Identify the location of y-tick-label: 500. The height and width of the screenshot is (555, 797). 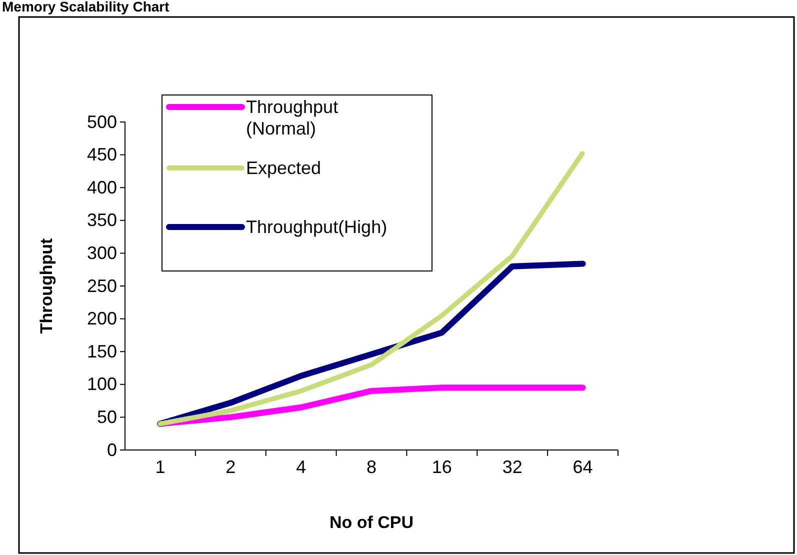
(101, 122).